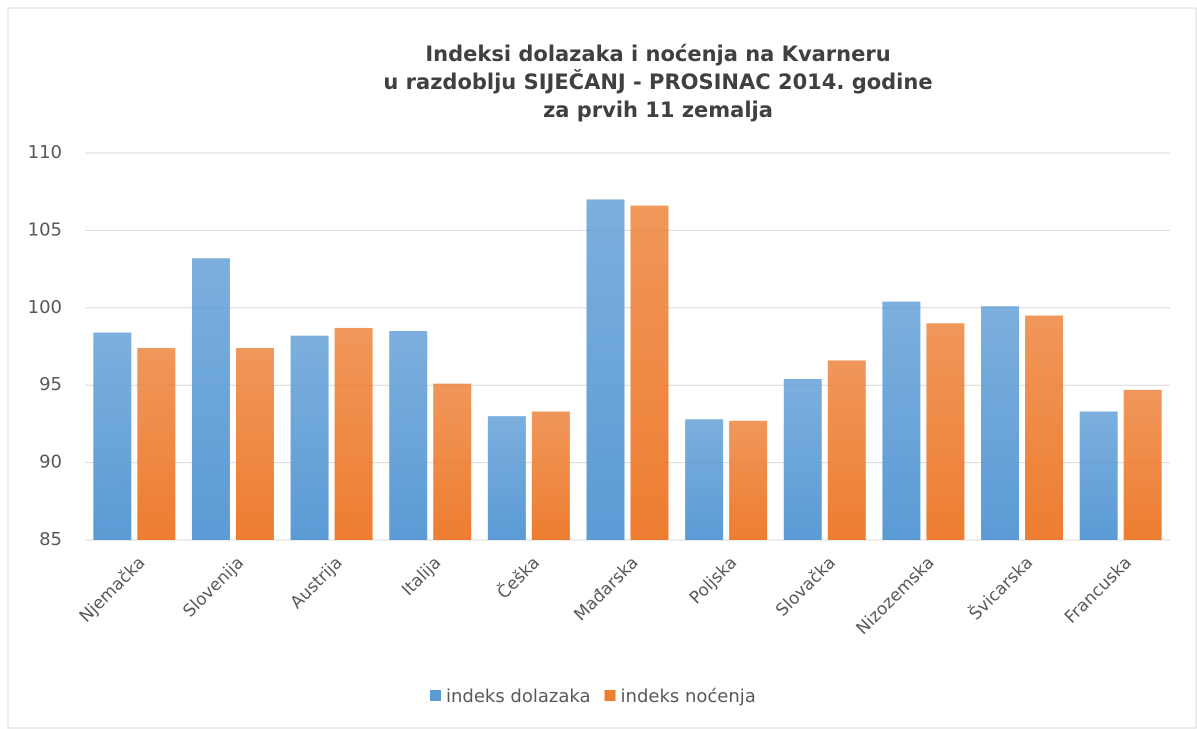  I want to click on chart-title: za prvih 11 zemalja, so click(658, 110).